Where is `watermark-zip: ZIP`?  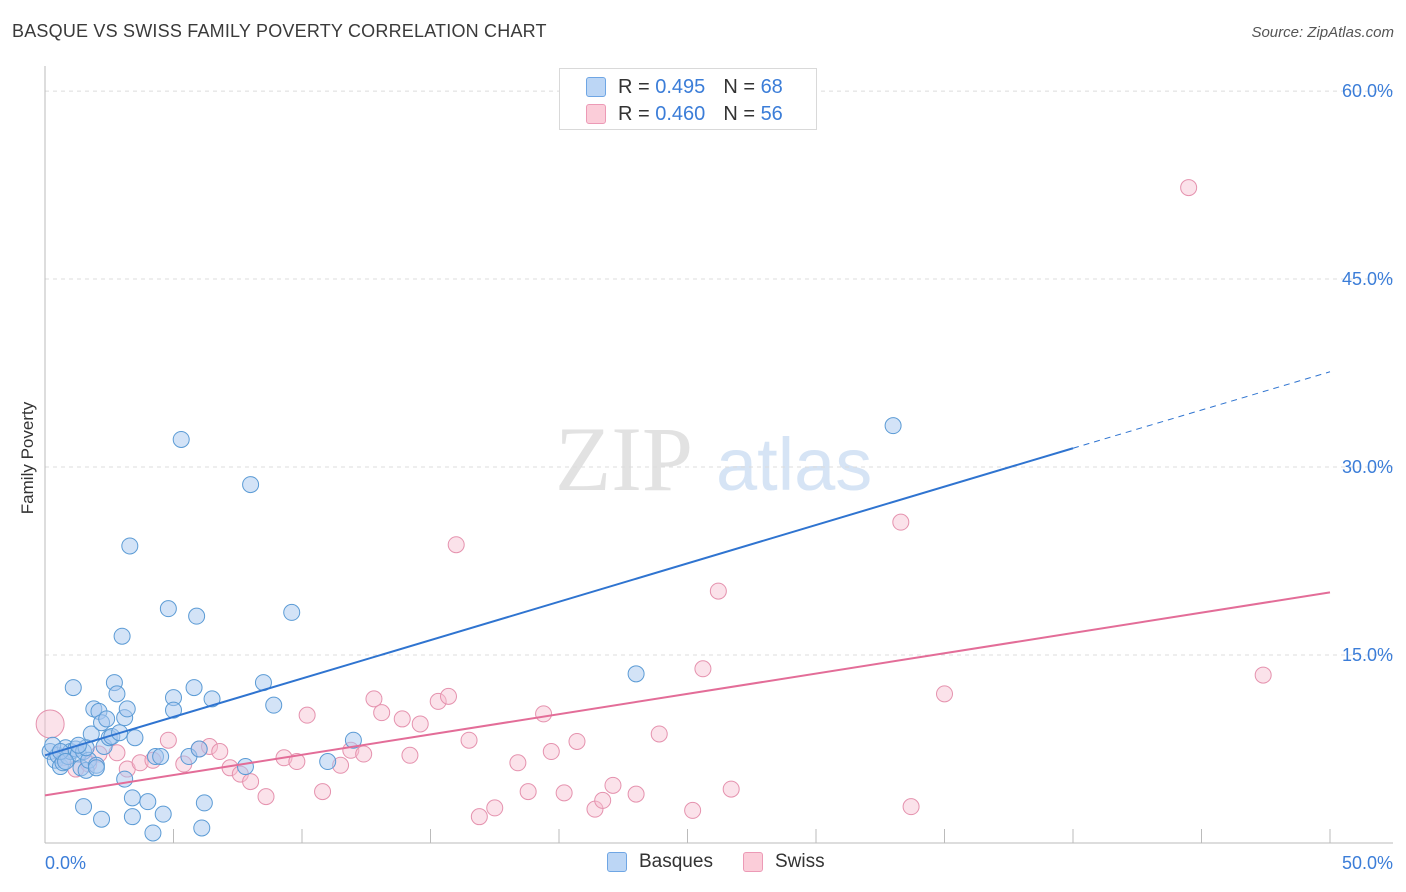 watermark-zip: ZIP is located at coordinates (624, 459).